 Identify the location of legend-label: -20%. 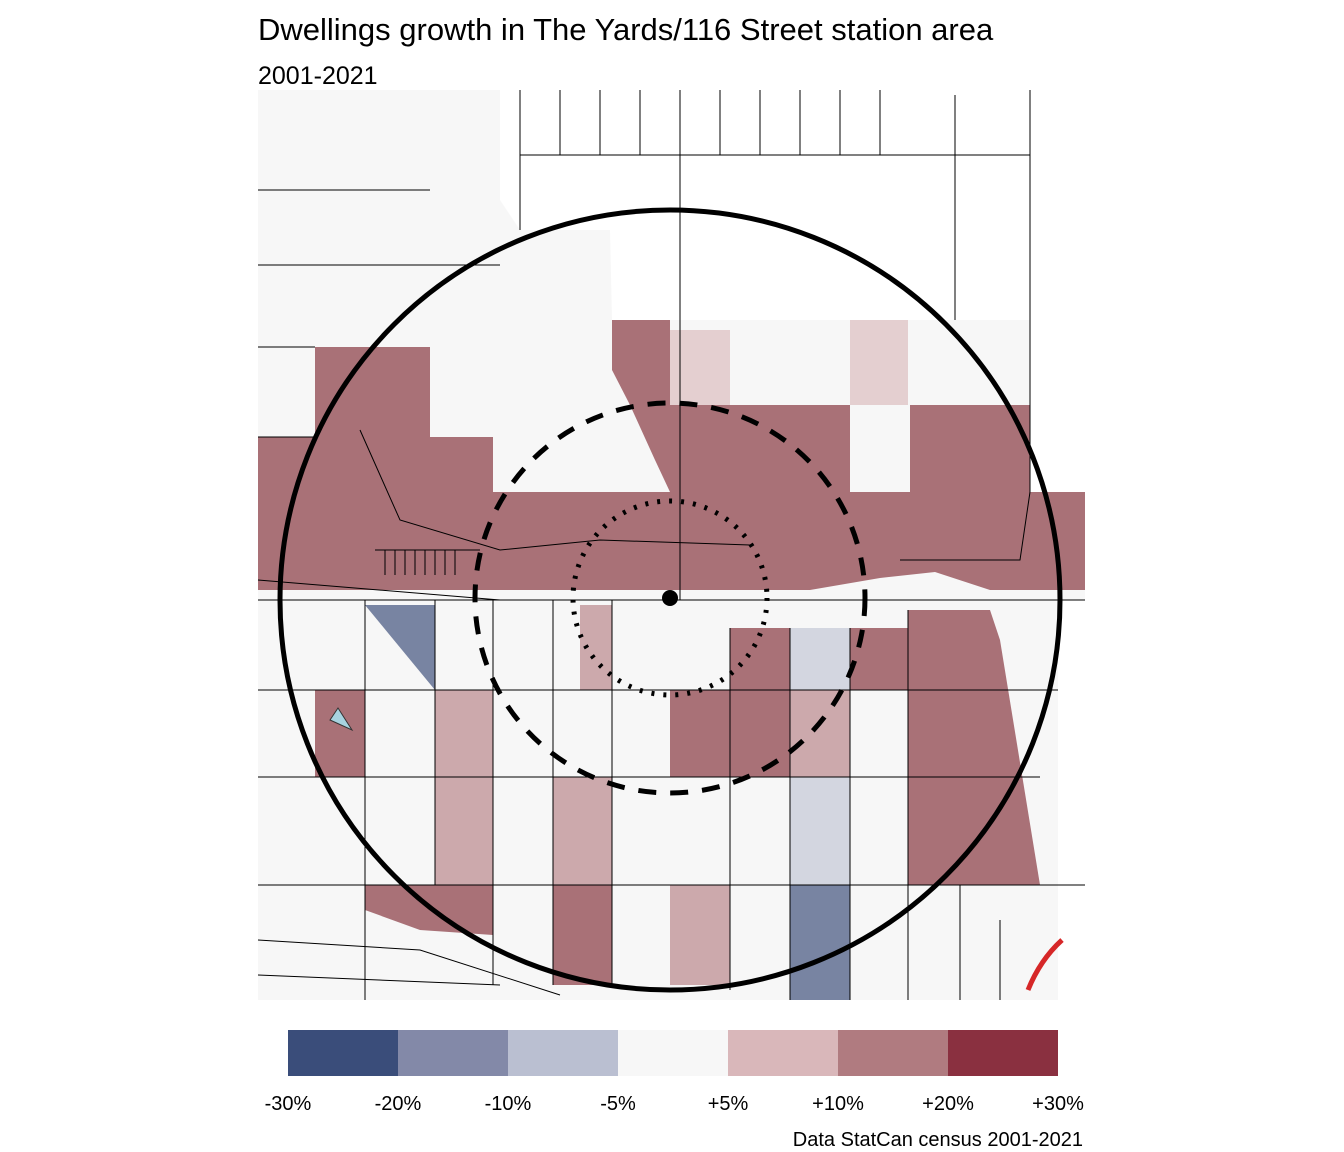
(398, 1104).